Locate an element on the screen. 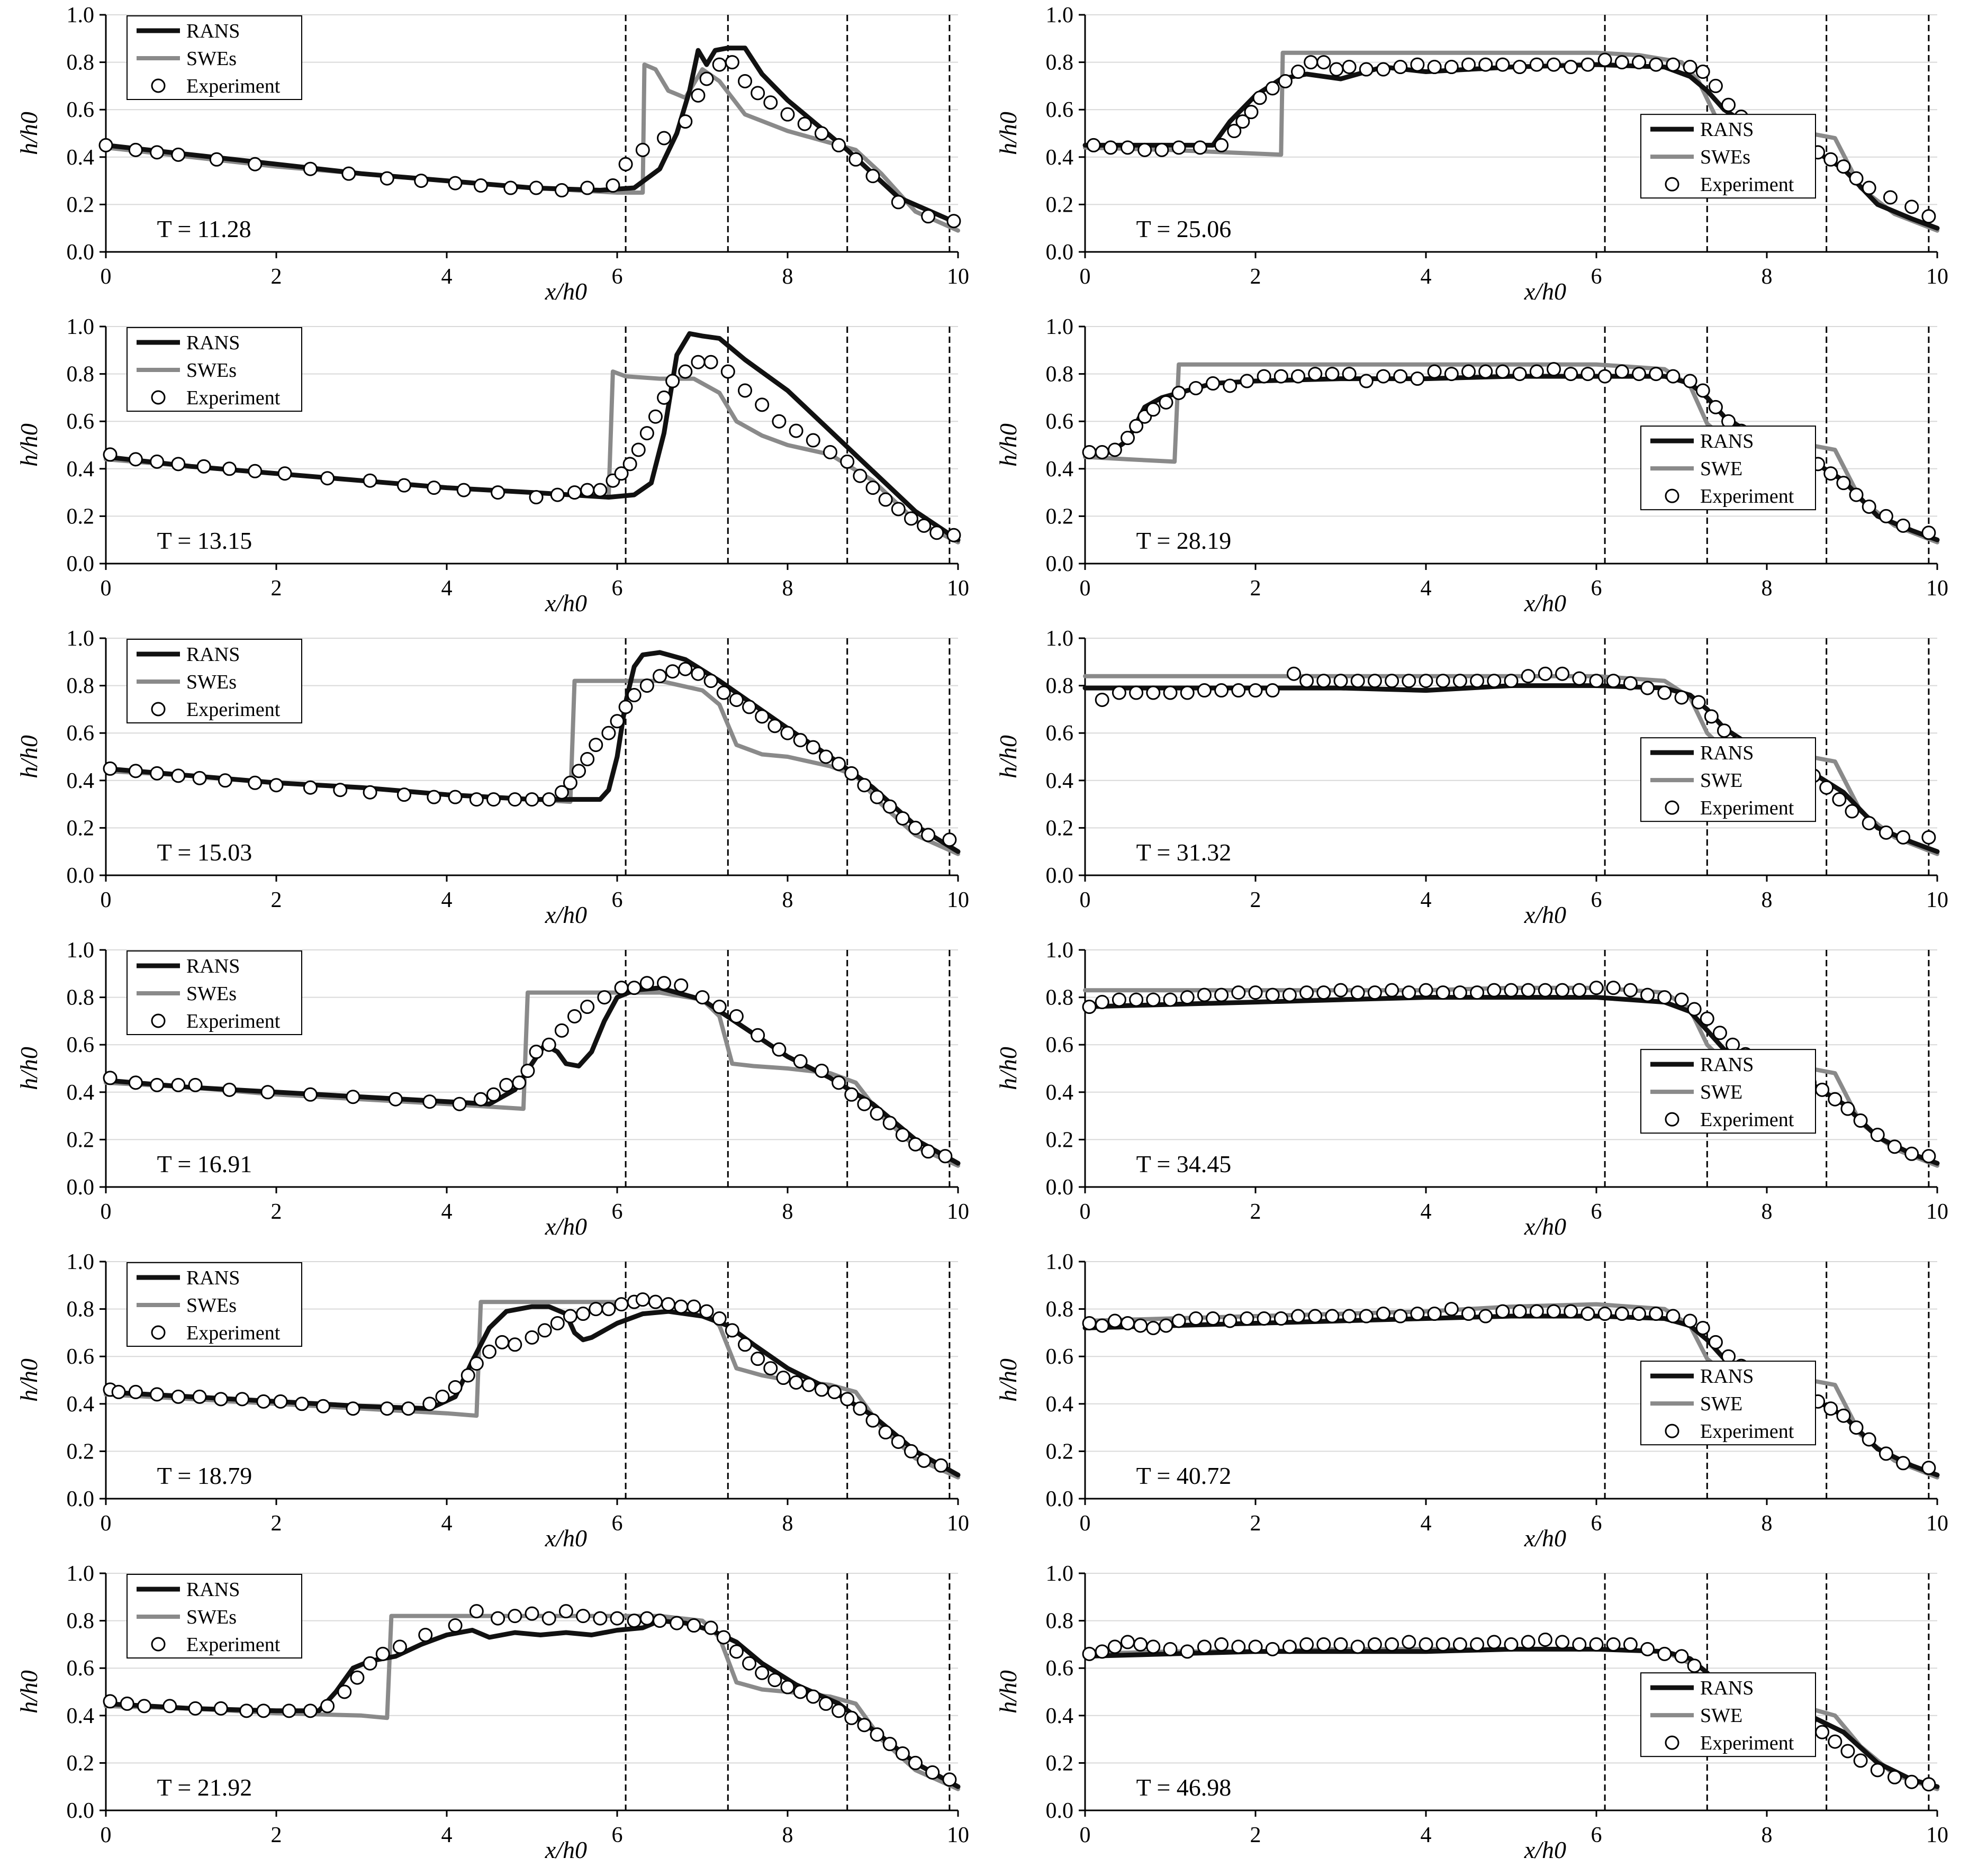  time-annotation: T = 25.06 is located at coordinates (1184, 228).